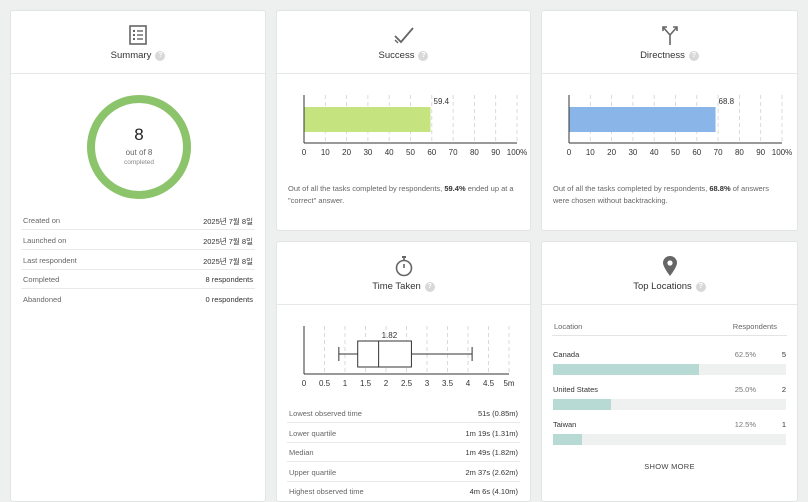 Image resolution: width=808 pixels, height=502 pixels. Describe the element at coordinates (401, 194) in the screenshot. I see `success-description-suffix: ended up at a "correct" answer.` at that location.